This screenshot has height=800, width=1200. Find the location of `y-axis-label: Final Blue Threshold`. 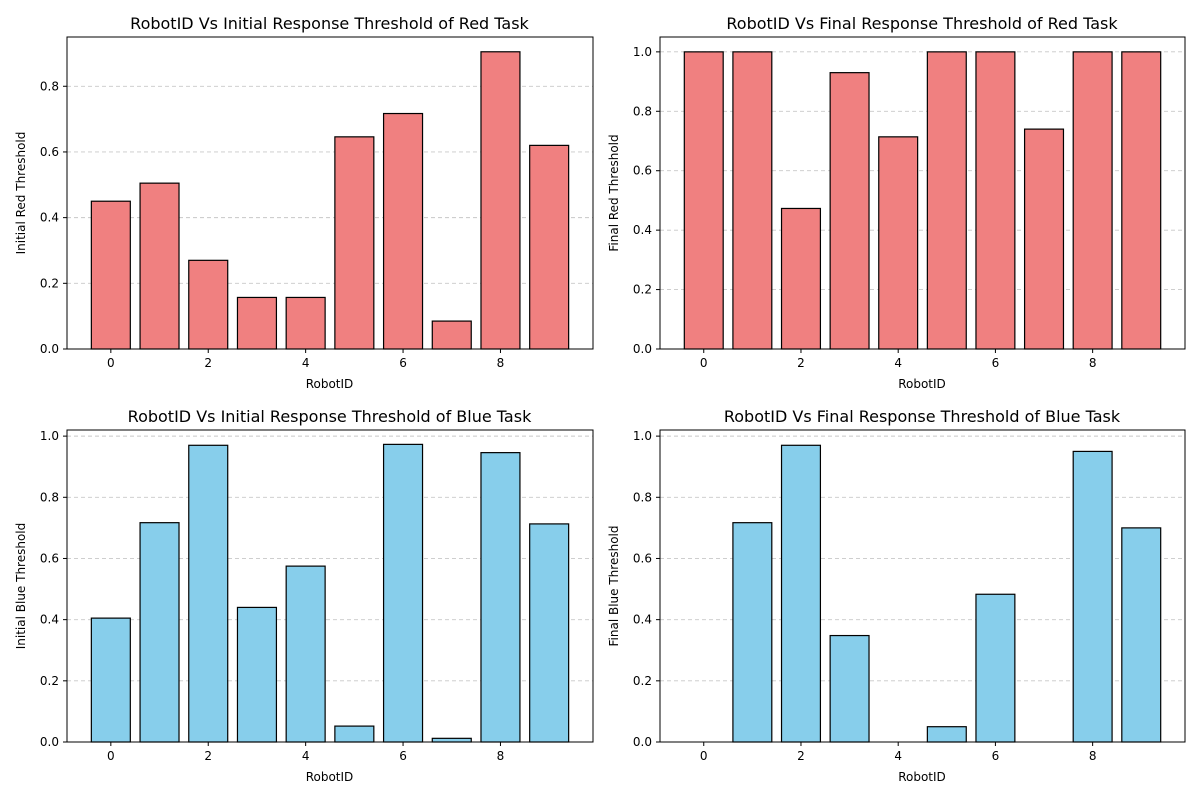

y-axis-label: Final Blue Threshold is located at coordinates (614, 586).